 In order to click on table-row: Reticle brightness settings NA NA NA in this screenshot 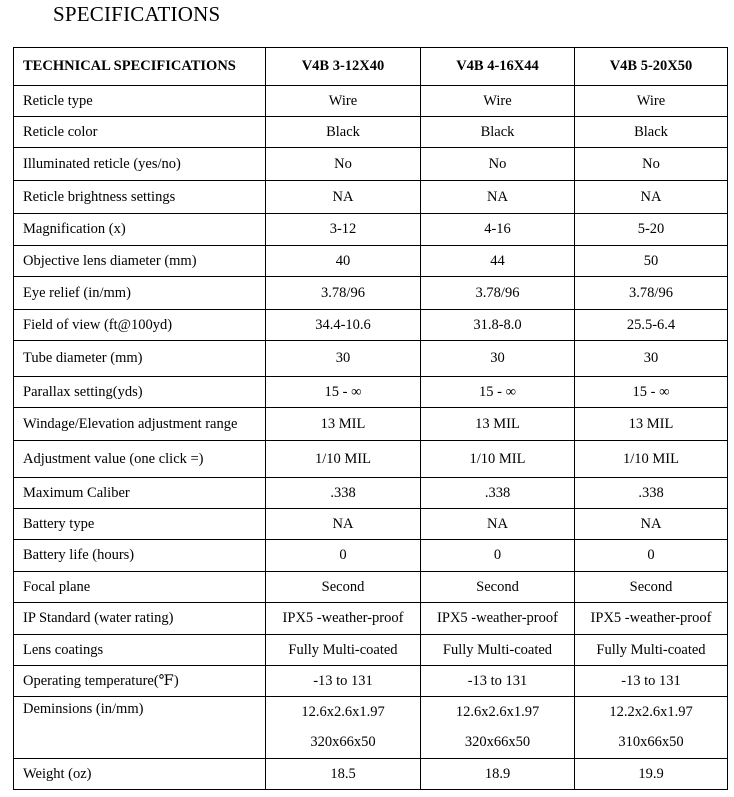, I will do `click(370, 197)`.